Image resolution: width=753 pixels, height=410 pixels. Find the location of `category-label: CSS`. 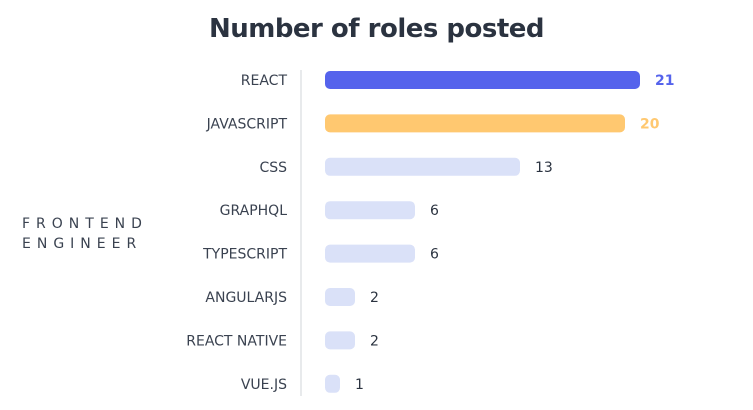

category-label: CSS is located at coordinates (273, 168).